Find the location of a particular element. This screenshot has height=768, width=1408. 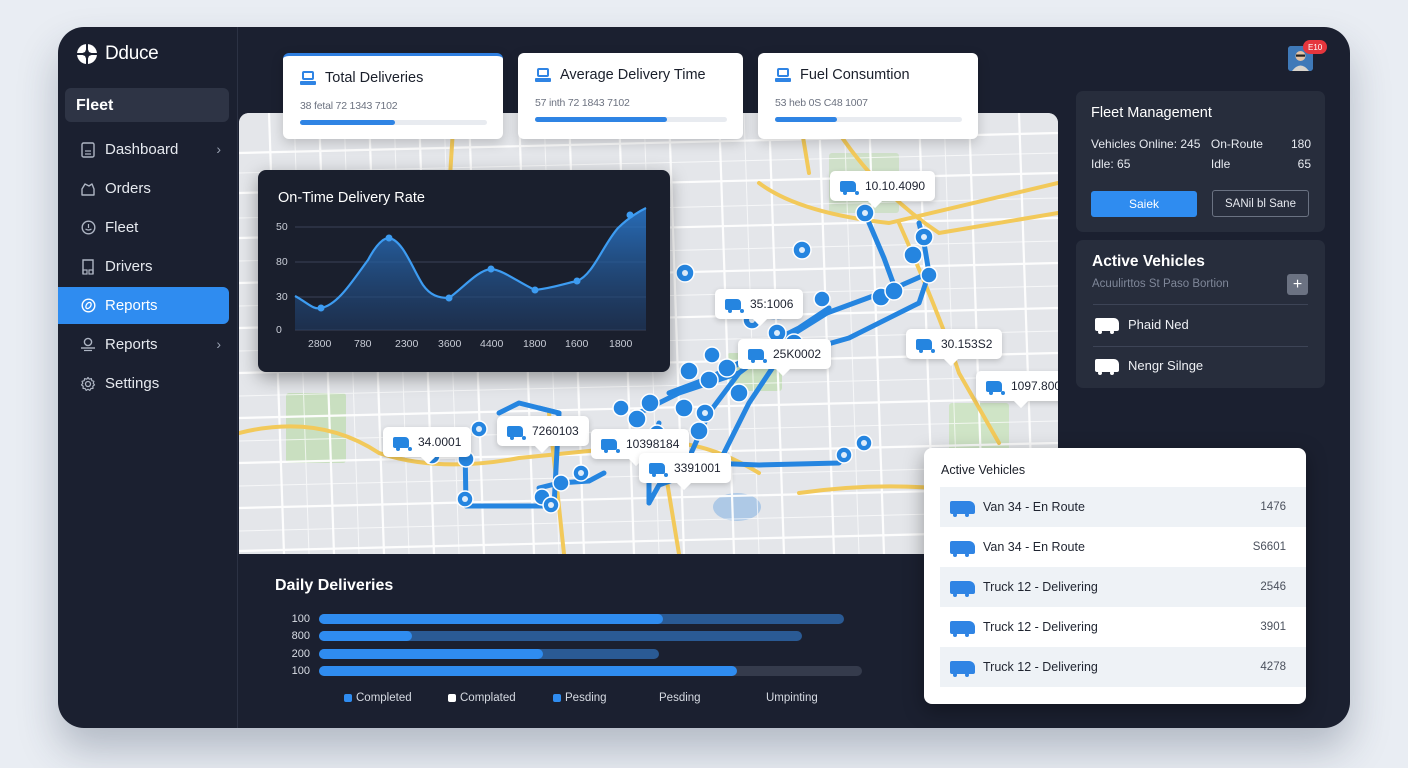

bar-row: 200 is located at coordinates (578, 654).